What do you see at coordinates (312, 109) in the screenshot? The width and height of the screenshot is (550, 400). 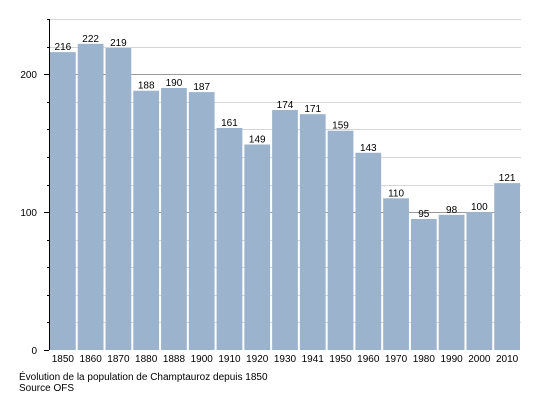 I see `data-label-1941: 171` at bounding box center [312, 109].